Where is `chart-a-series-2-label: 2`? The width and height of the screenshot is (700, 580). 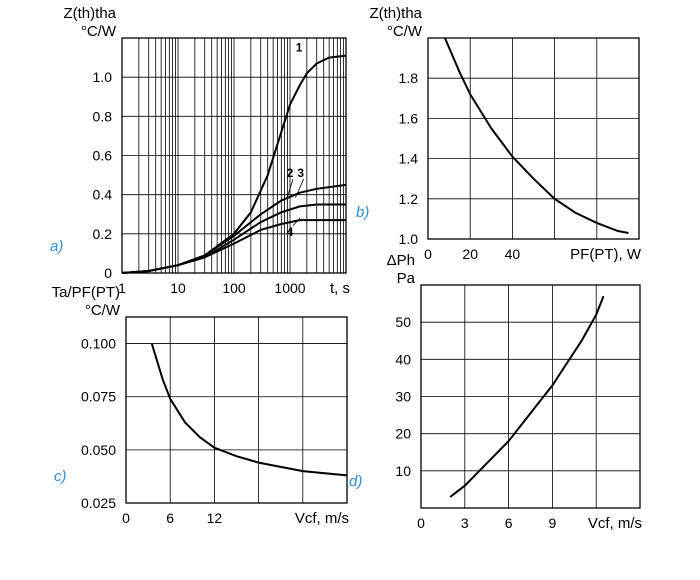 chart-a-series-2-label: 2 is located at coordinates (290, 173).